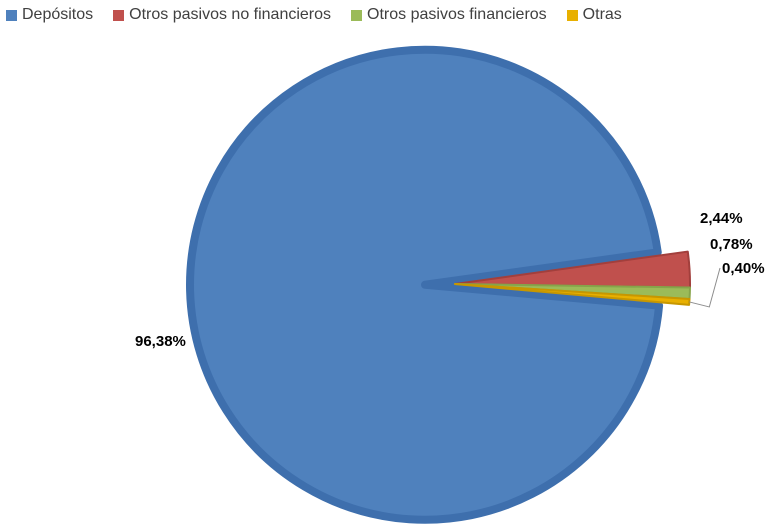 This screenshot has width=774, height=526. I want to click on legend-item-otros-pasivos-no-financieros: Otros pasivos no financieros, so click(222, 15).